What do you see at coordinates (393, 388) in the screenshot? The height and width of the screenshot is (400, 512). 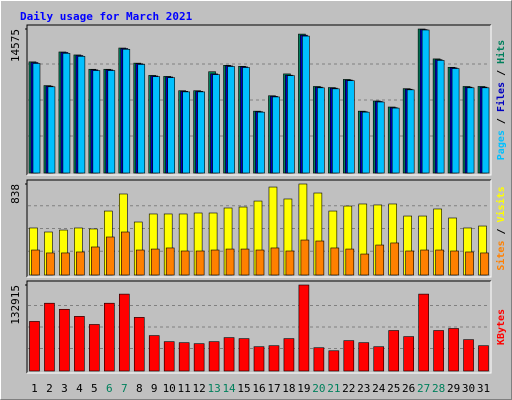 I see `x-tick-label: 25` at bounding box center [393, 388].